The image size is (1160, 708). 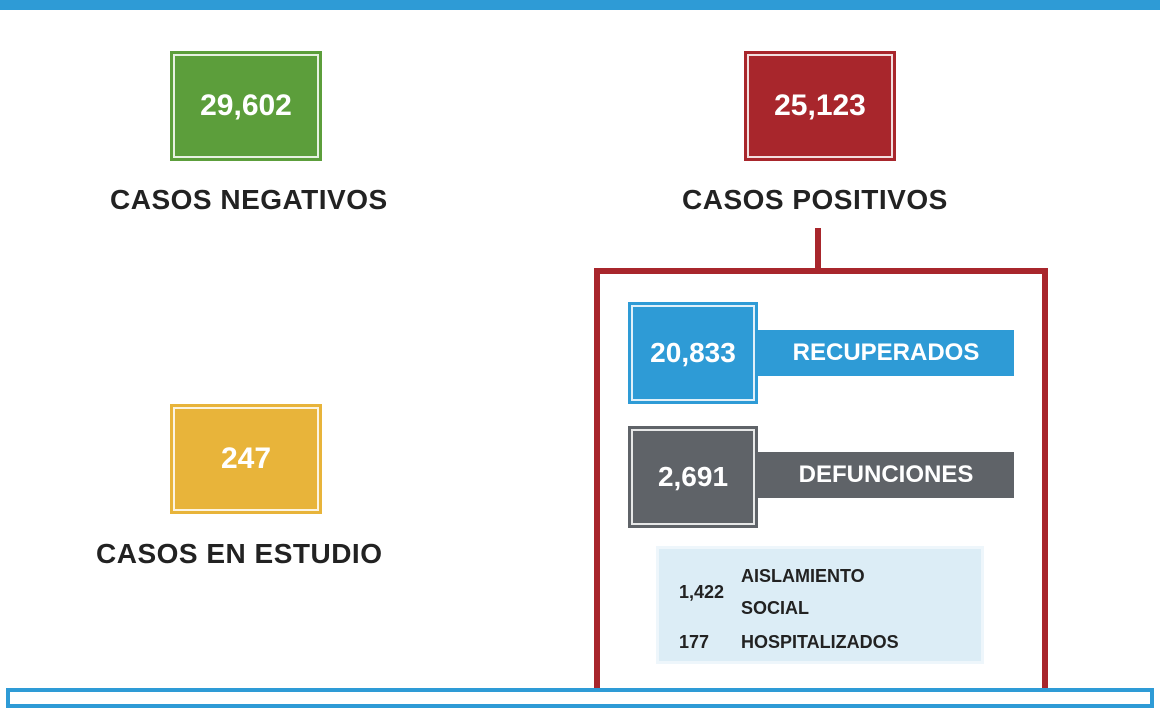 What do you see at coordinates (818, 249) in the screenshot?
I see `positive-connector-line` at bounding box center [818, 249].